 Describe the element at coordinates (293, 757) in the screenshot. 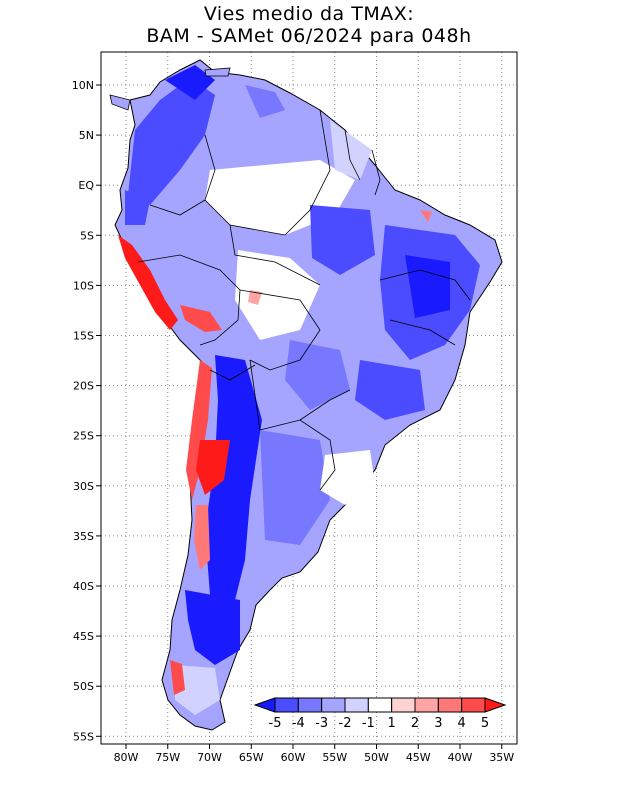

I see `lon-tick-label: 60W` at that location.